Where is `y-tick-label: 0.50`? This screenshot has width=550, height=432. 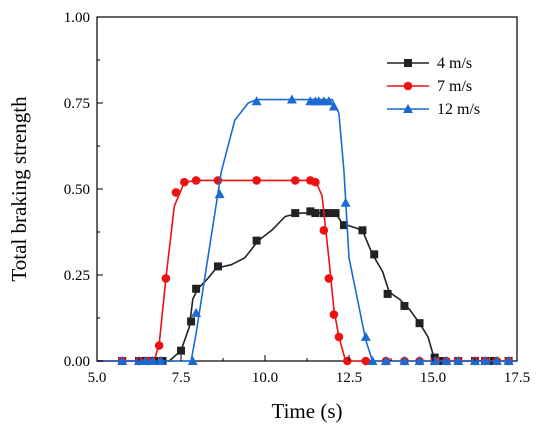
y-tick-label: 0.50 is located at coordinates (77, 190).